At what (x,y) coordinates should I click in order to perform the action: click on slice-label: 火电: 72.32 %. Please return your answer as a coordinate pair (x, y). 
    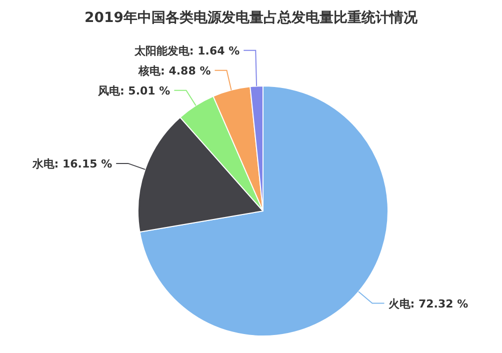
    Looking at the image, I should click on (428, 303).